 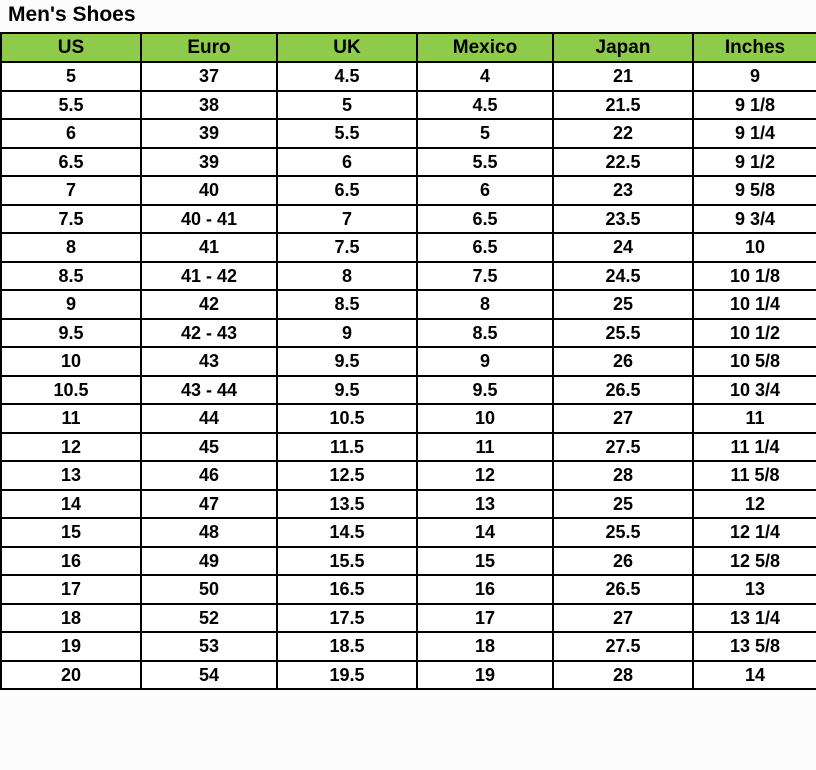 What do you see at coordinates (71, 560) in the screenshot?
I see `table-cell: 16` at bounding box center [71, 560].